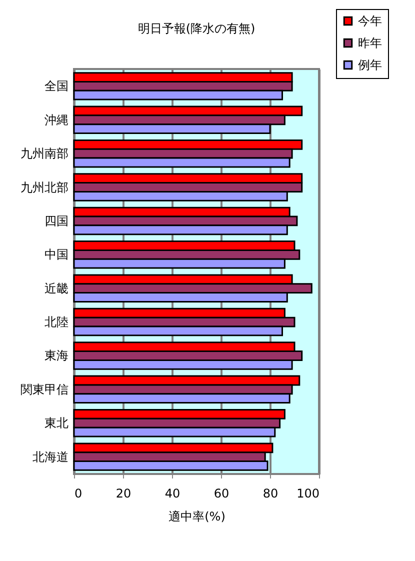  Describe the element at coordinates (197, 29) in the screenshot. I see `chart-title: 明日予報(降水の有無)` at that location.